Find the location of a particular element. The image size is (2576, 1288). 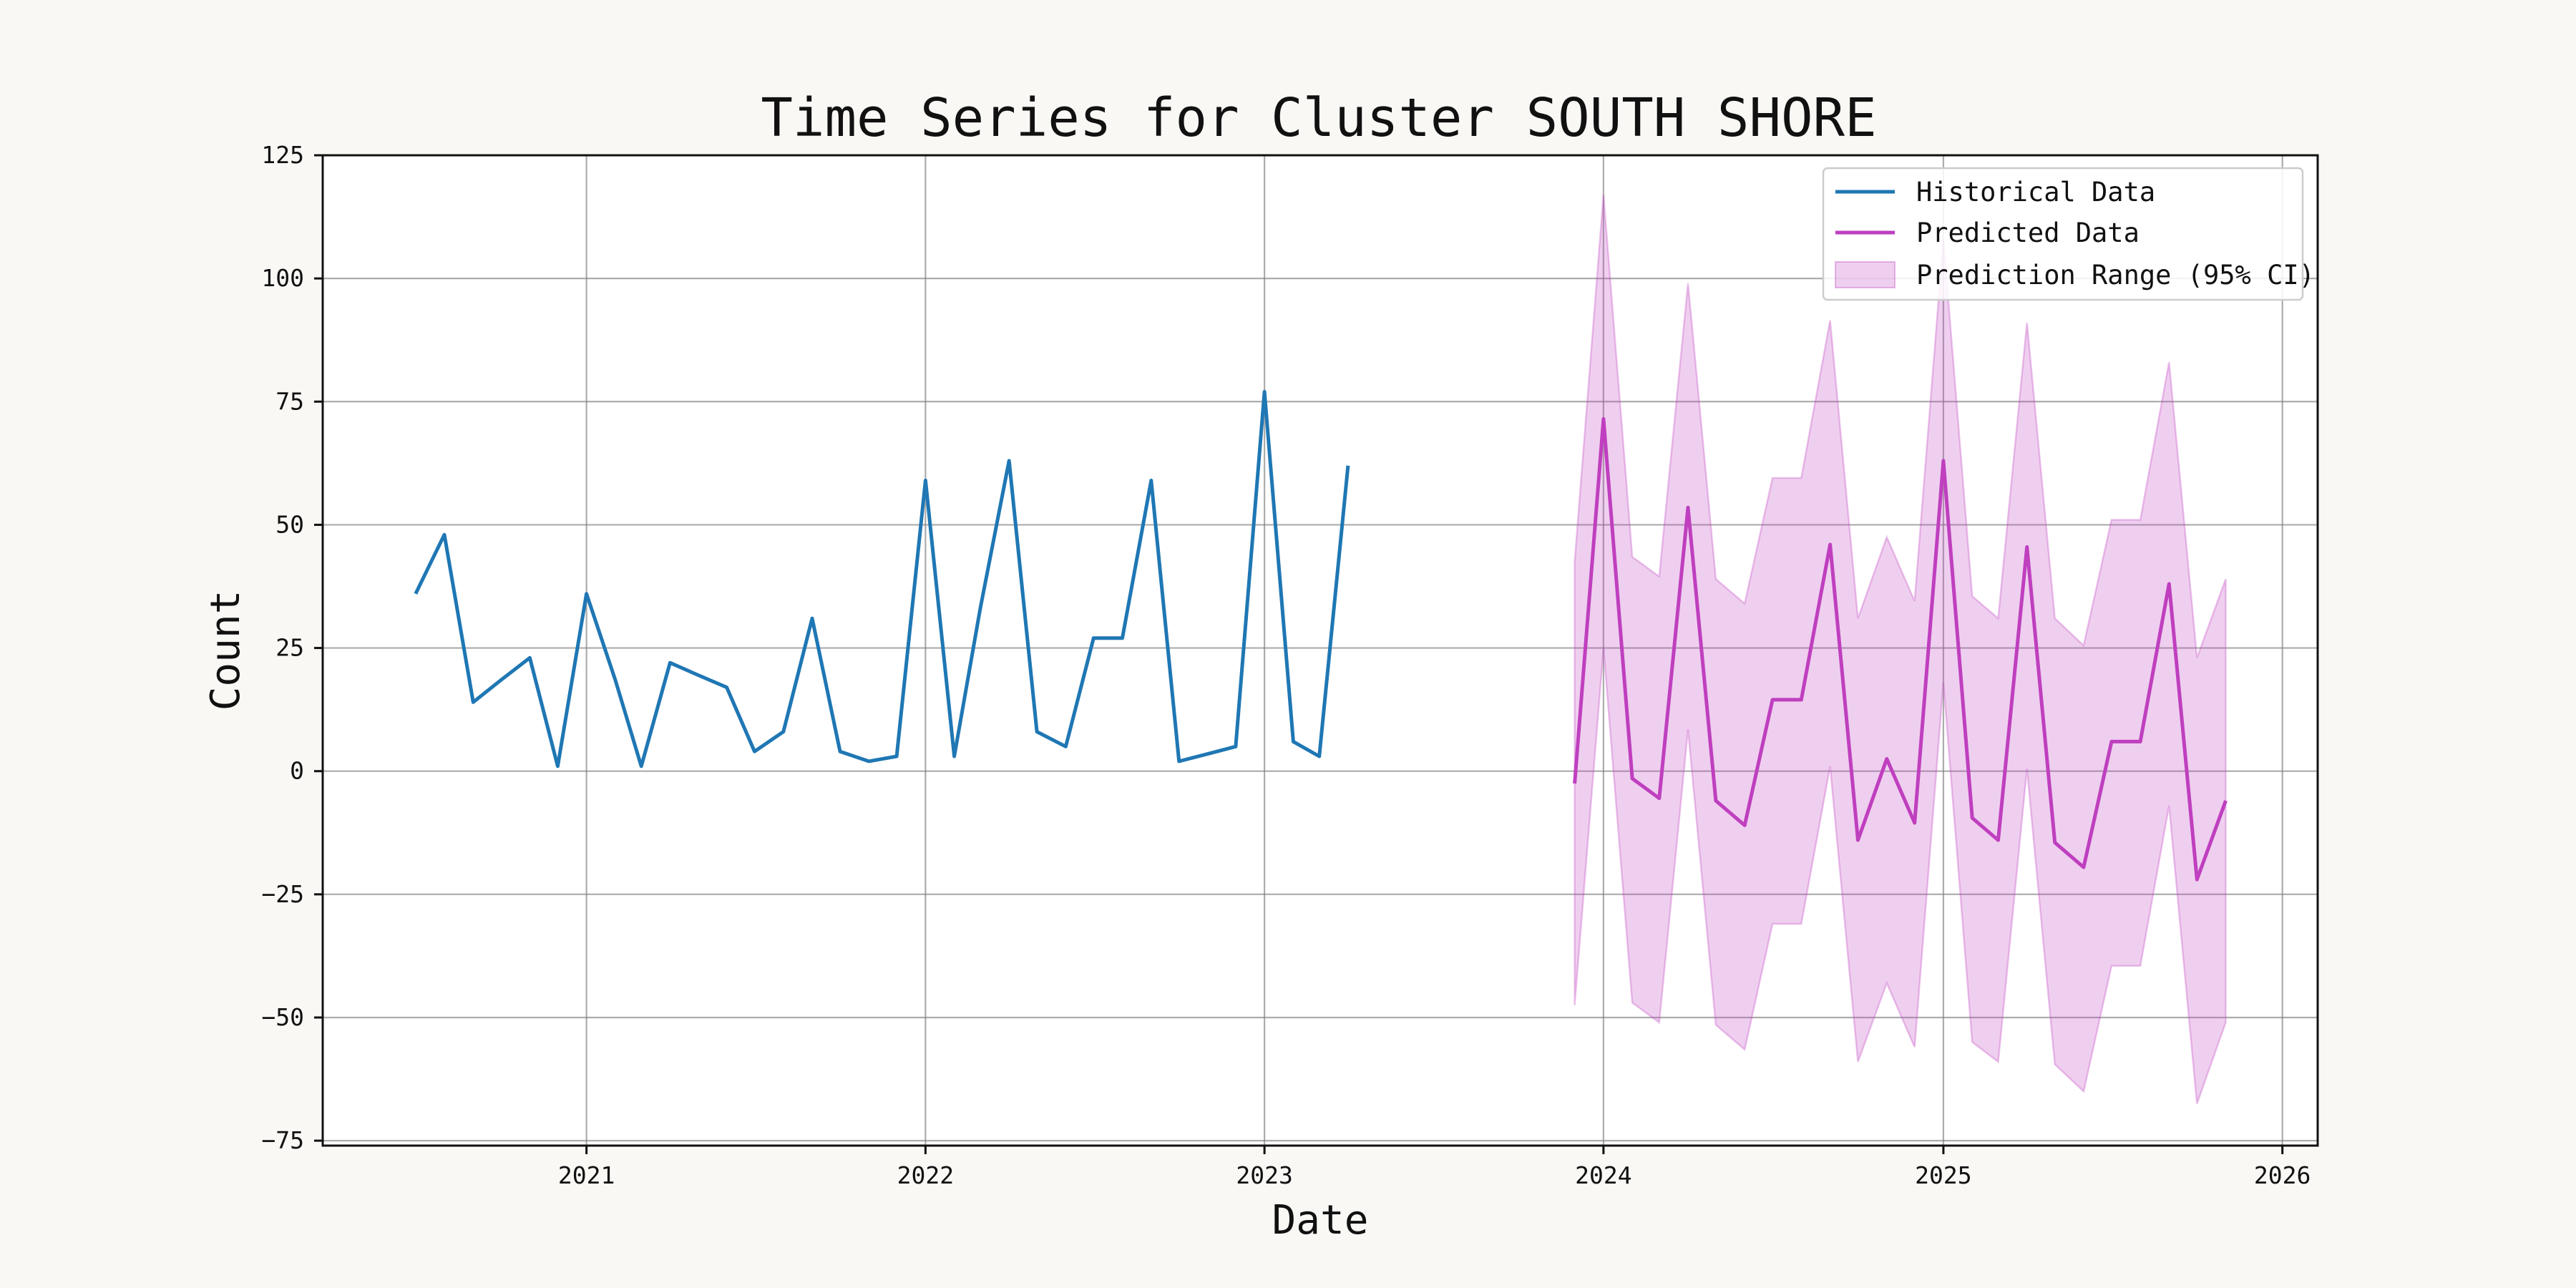

x-tick-label: 2025 is located at coordinates (1943, 1175).